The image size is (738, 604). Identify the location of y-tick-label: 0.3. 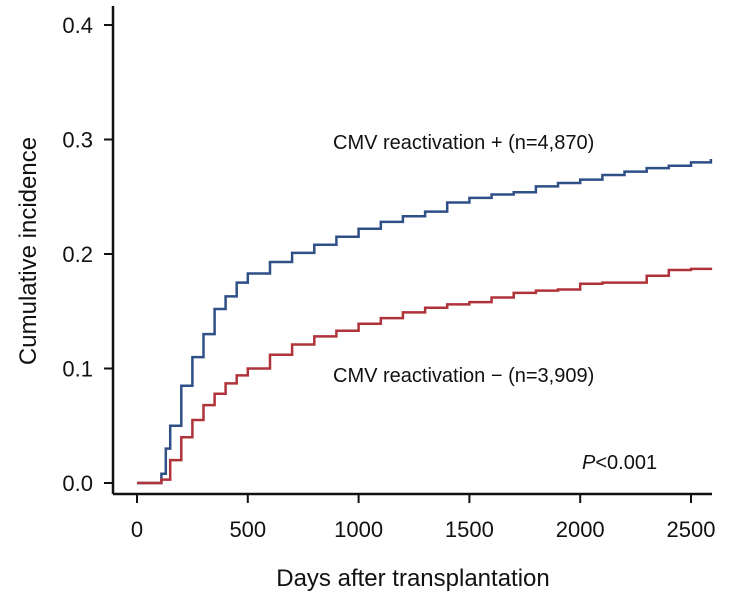
(77, 140).